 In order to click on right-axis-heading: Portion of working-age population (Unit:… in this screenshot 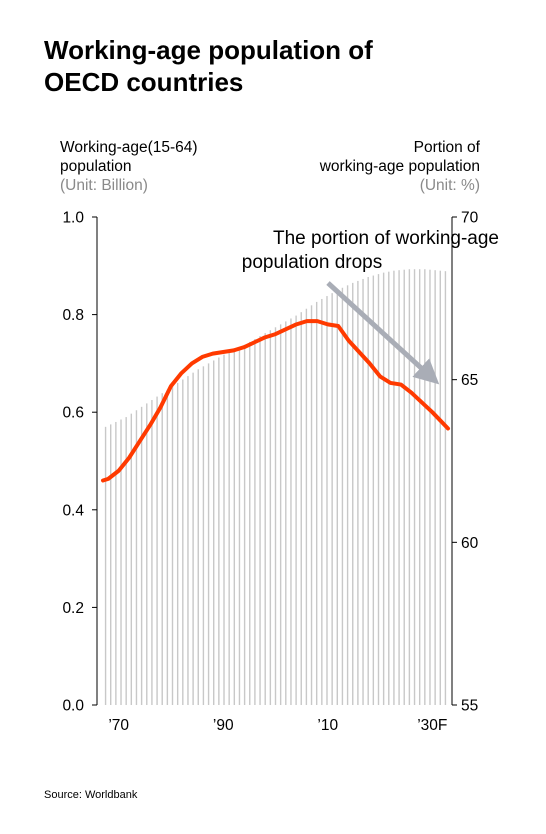, I will do `click(400, 166)`.